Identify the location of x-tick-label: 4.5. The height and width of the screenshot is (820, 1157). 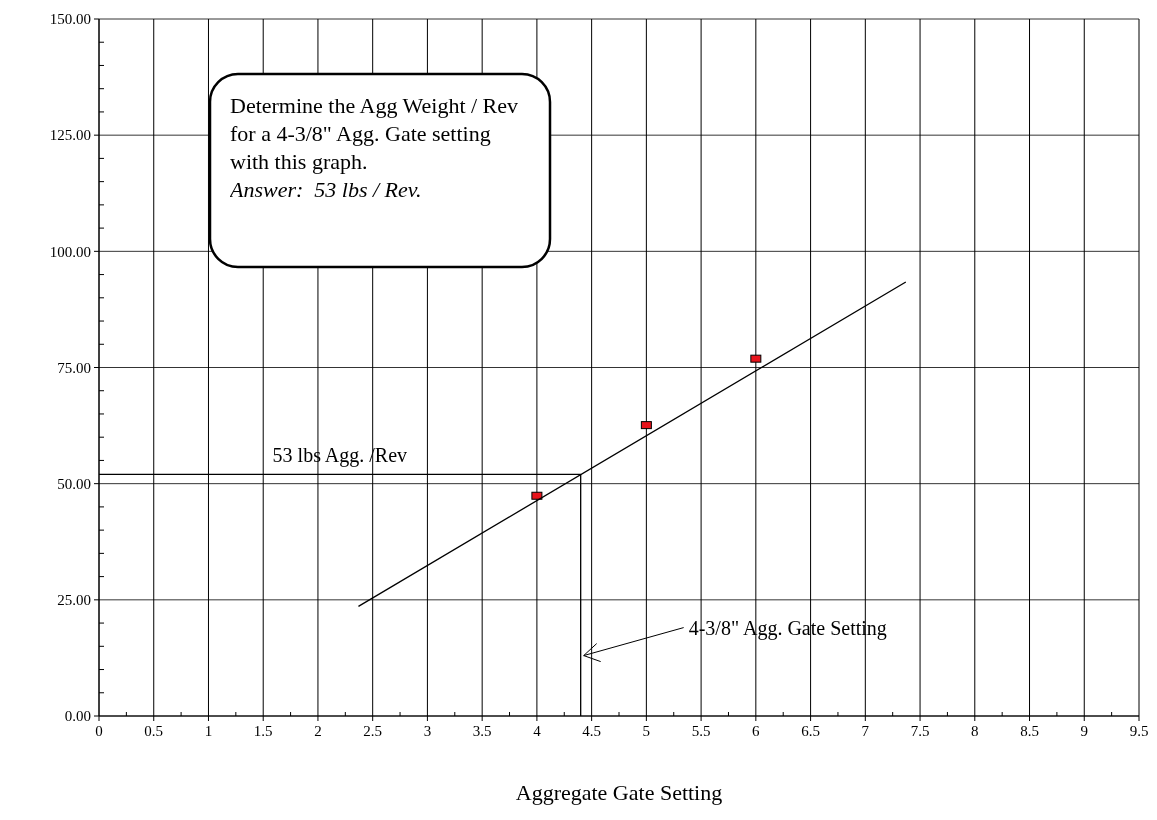
(592, 731).